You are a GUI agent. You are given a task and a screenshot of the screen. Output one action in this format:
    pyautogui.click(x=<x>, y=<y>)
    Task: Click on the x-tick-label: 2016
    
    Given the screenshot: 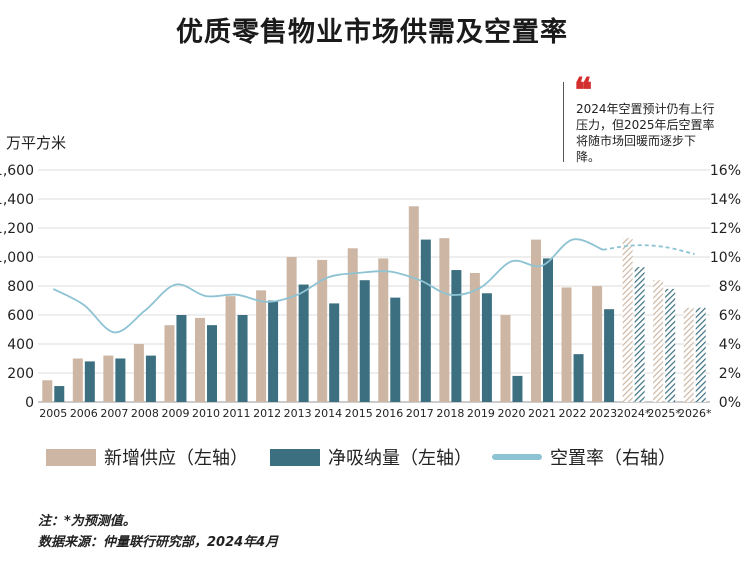 What is the action you would take?
    pyautogui.click(x=389, y=413)
    